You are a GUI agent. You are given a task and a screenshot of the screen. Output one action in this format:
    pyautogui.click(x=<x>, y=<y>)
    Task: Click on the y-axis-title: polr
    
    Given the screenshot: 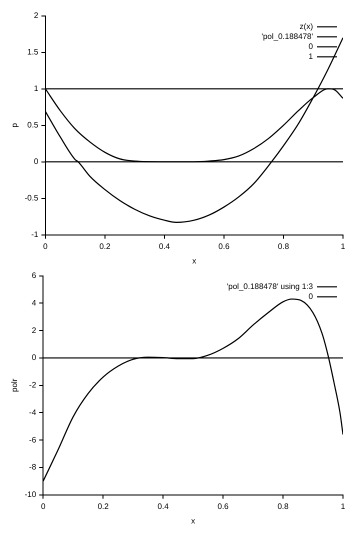 What is the action you would take?
    pyautogui.click(x=15, y=385)
    